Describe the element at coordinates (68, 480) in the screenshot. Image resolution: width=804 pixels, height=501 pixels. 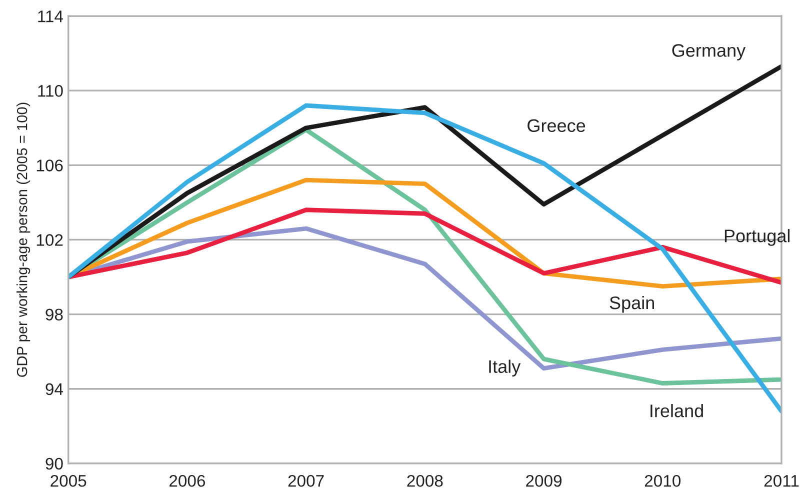
I see `x-tick-label: 2005` at that location.